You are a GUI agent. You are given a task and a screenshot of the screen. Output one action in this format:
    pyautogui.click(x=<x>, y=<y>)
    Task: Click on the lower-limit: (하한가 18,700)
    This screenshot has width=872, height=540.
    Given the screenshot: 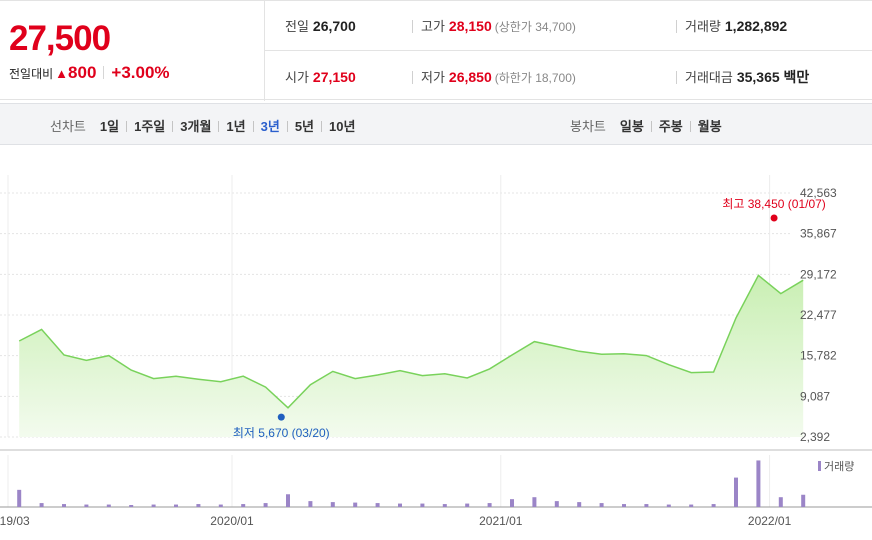 What is the action you would take?
    pyautogui.click(x=535, y=78)
    